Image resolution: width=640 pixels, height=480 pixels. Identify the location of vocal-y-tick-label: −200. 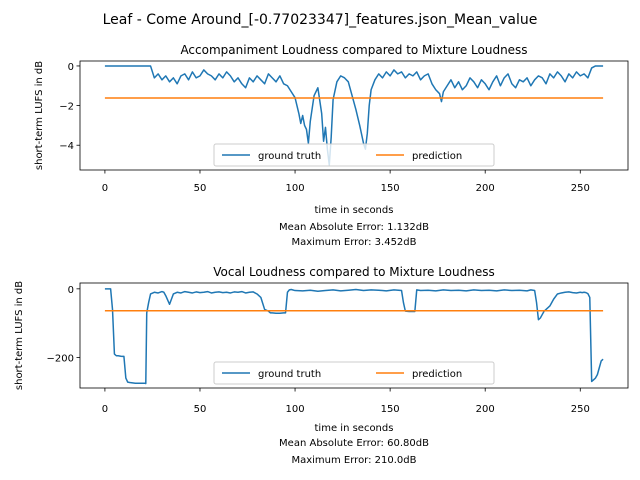
(60, 358).